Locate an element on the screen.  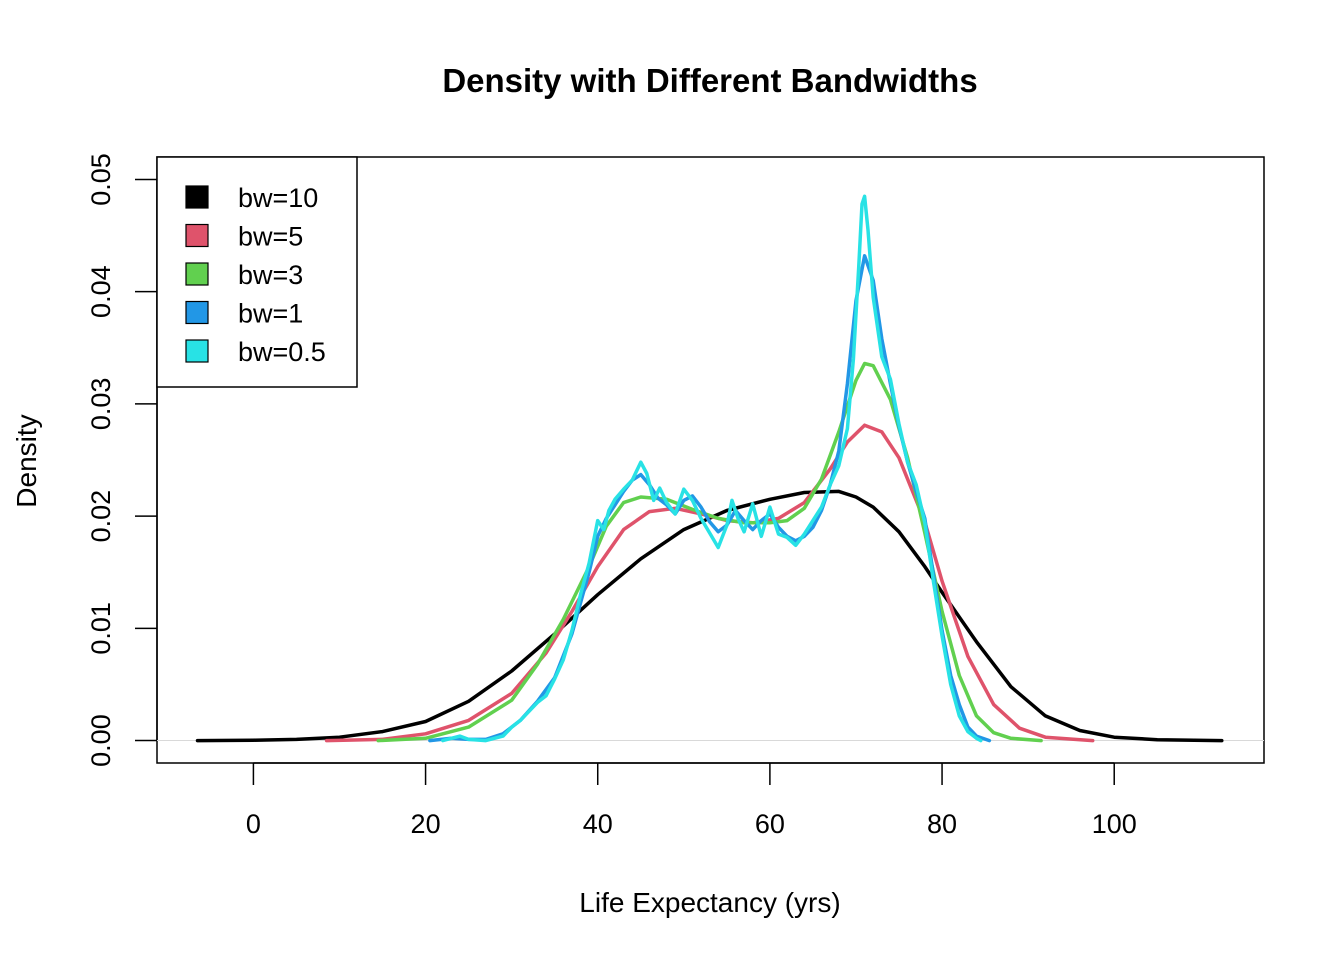
y-axis: 0.00 0.01 0.02 0.03 0.04 0.05 is located at coordinates (122, 460).